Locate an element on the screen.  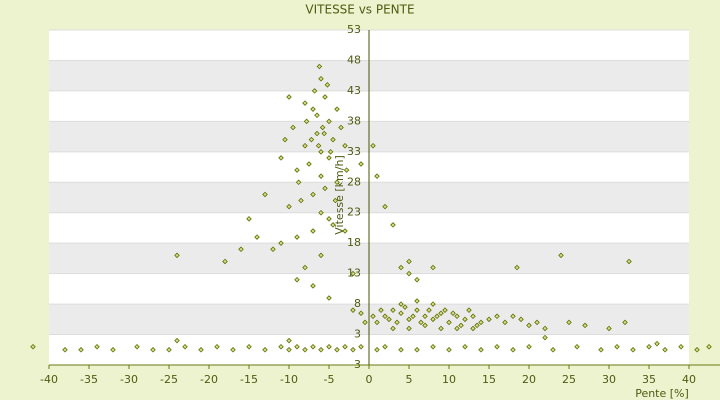
x-tick-label: -5 is located at coordinates (329, 379).